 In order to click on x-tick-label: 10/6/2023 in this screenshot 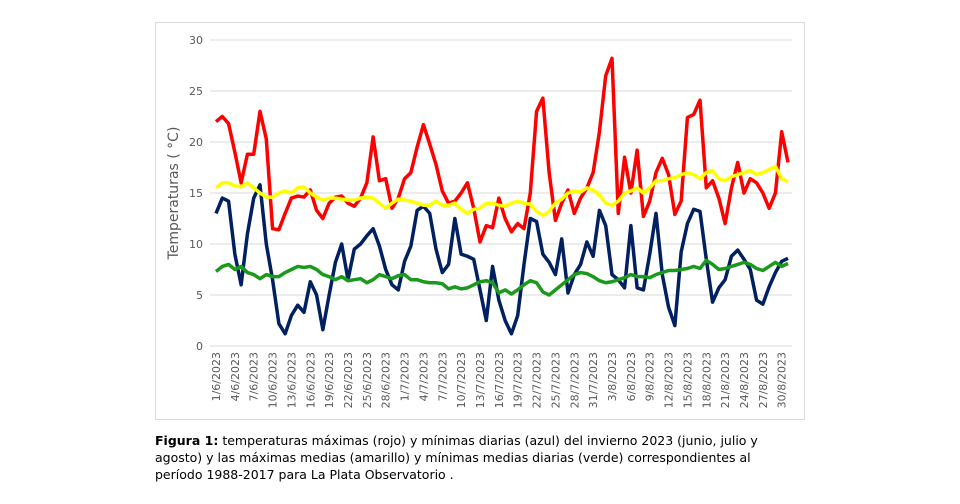, I will do `click(273, 380)`.